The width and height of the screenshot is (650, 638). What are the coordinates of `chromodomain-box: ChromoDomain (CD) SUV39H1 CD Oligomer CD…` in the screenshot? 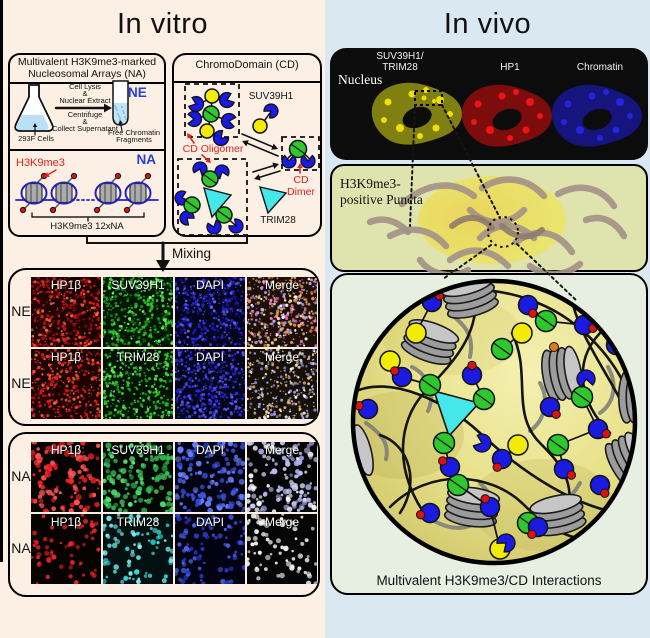 It's located at (247, 145).